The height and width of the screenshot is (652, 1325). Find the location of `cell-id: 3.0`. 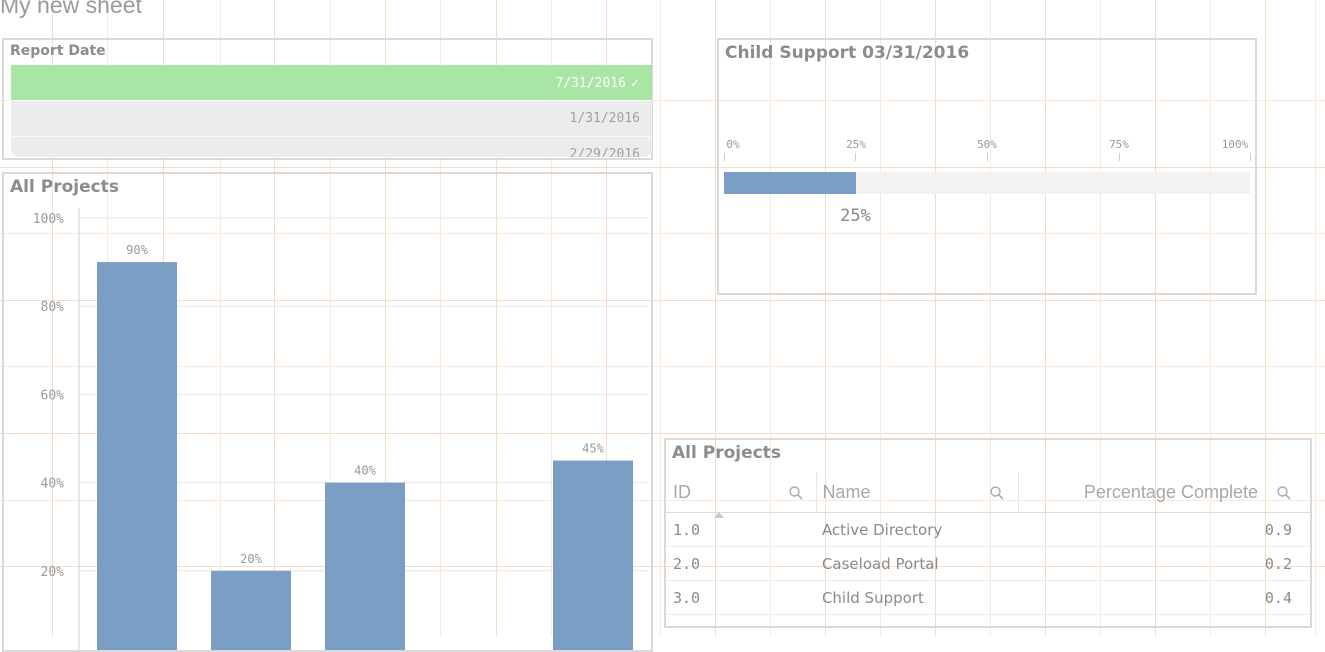

cell-id: 3.0 is located at coordinates (741, 597).